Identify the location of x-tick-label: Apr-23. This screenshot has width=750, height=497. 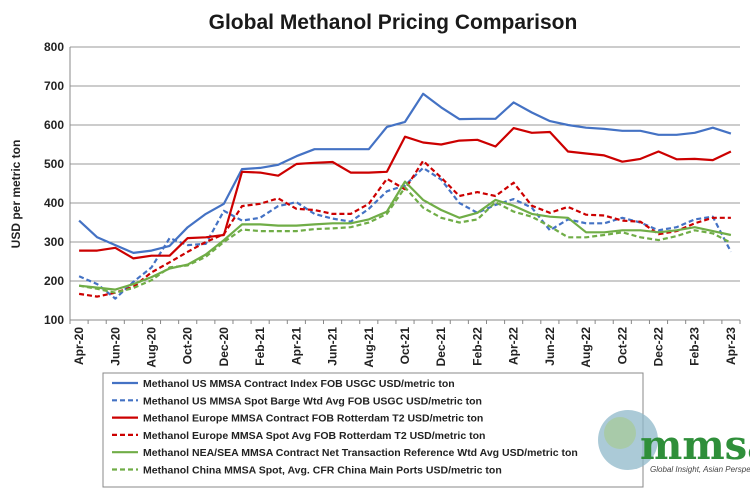
(731, 346).